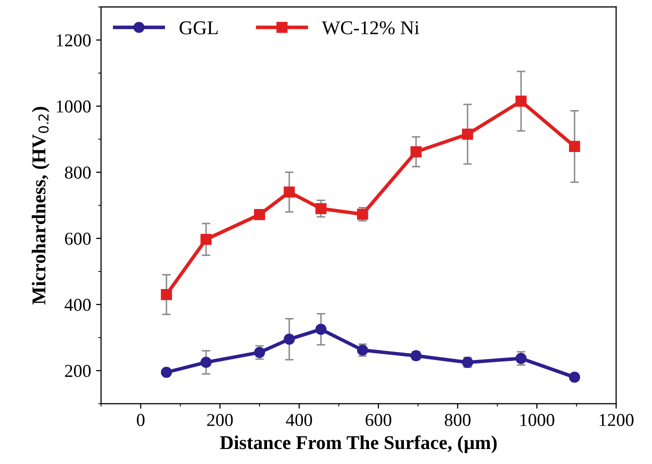  What do you see at coordinates (617, 420) in the screenshot?
I see `x-tick-label: 1200` at bounding box center [617, 420].